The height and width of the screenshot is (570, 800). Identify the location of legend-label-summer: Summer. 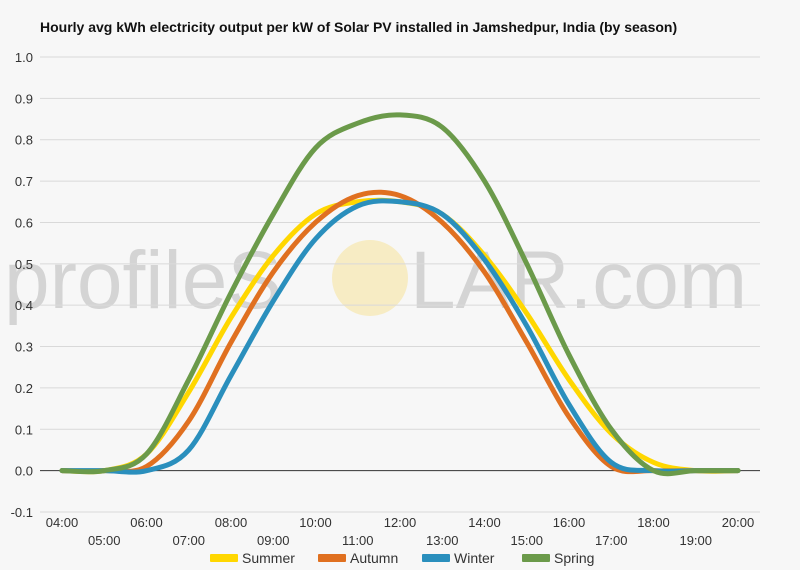
(268, 558).